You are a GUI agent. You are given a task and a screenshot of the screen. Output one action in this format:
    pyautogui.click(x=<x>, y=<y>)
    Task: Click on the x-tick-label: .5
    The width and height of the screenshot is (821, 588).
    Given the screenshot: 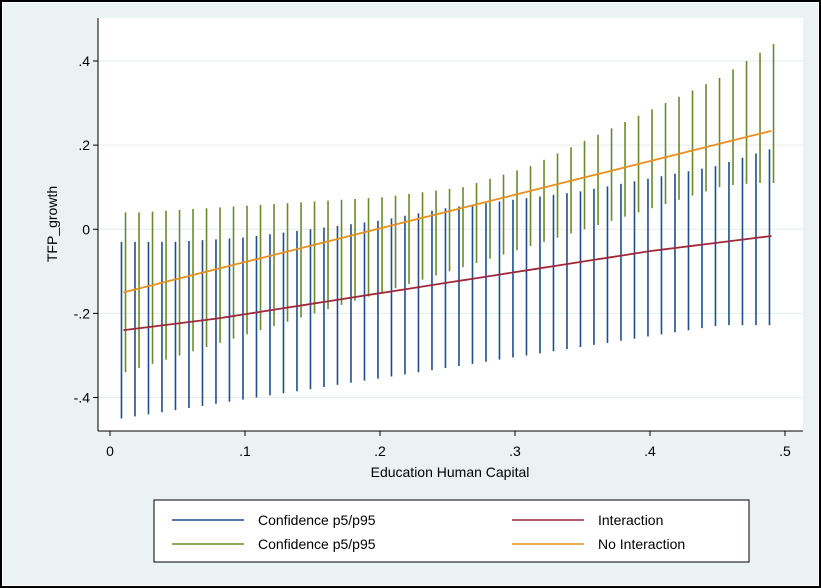 What is the action you would take?
    pyautogui.click(x=785, y=451)
    